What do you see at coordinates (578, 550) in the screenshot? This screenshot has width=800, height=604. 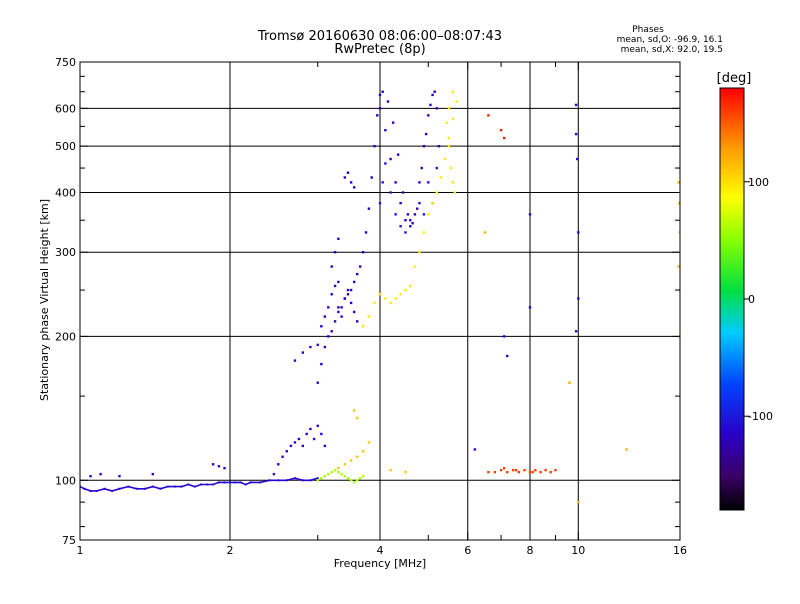 I see `x-tick-label: 10` at bounding box center [578, 550].